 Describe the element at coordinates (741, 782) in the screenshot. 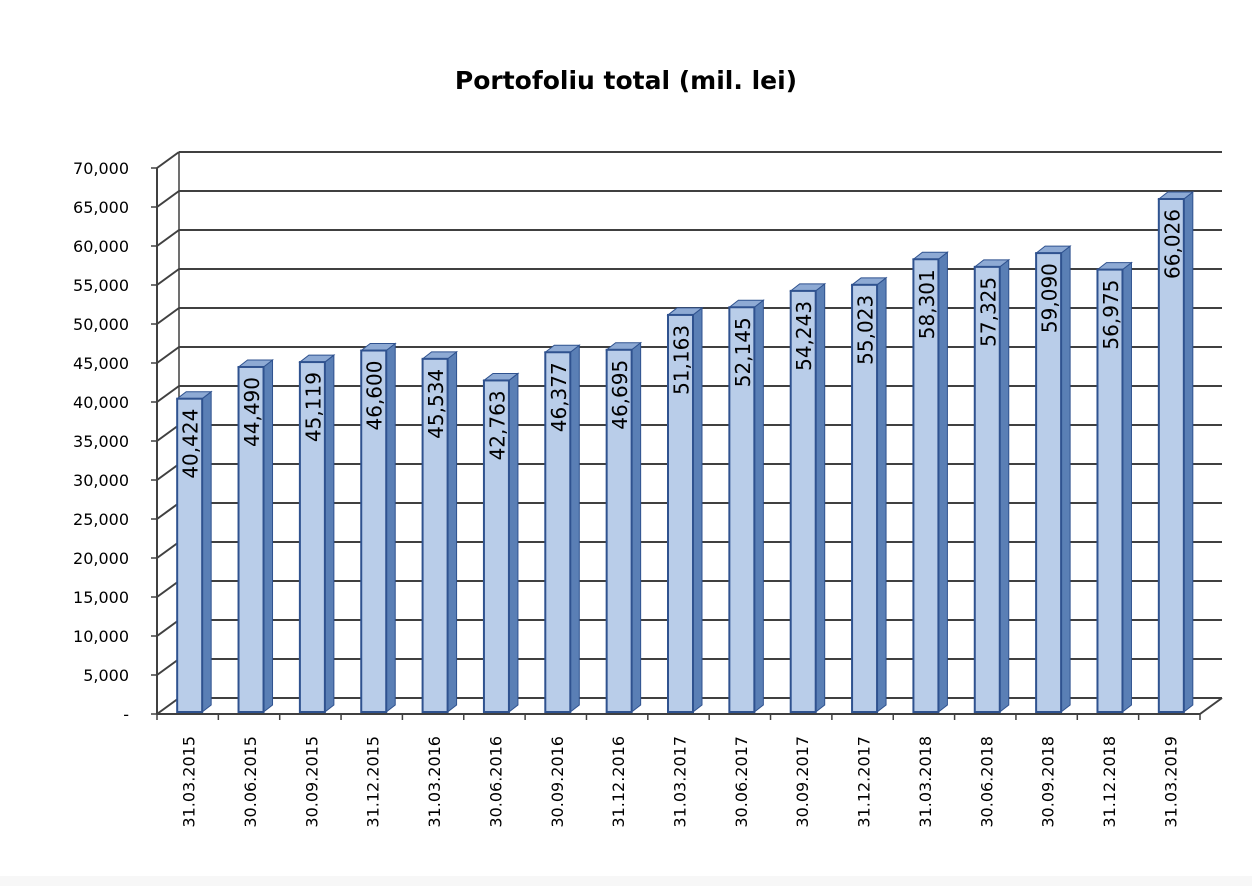

I see `x-tick-label: 30.06.2017` at that location.